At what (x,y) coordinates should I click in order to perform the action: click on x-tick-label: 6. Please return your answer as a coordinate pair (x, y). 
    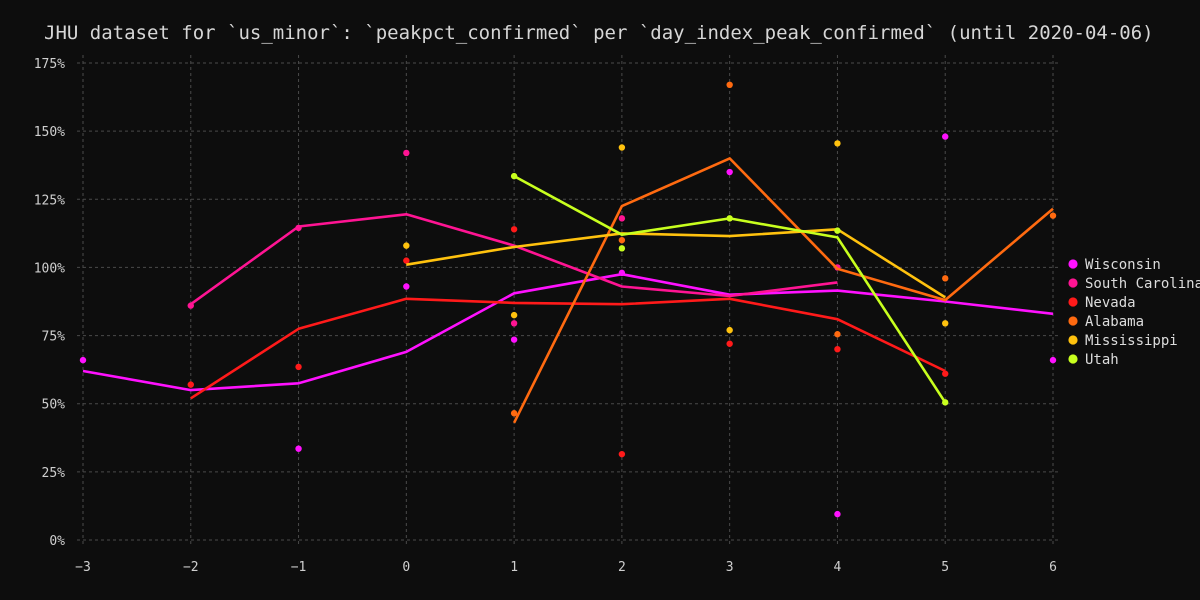
    Looking at the image, I should click on (1053, 567).